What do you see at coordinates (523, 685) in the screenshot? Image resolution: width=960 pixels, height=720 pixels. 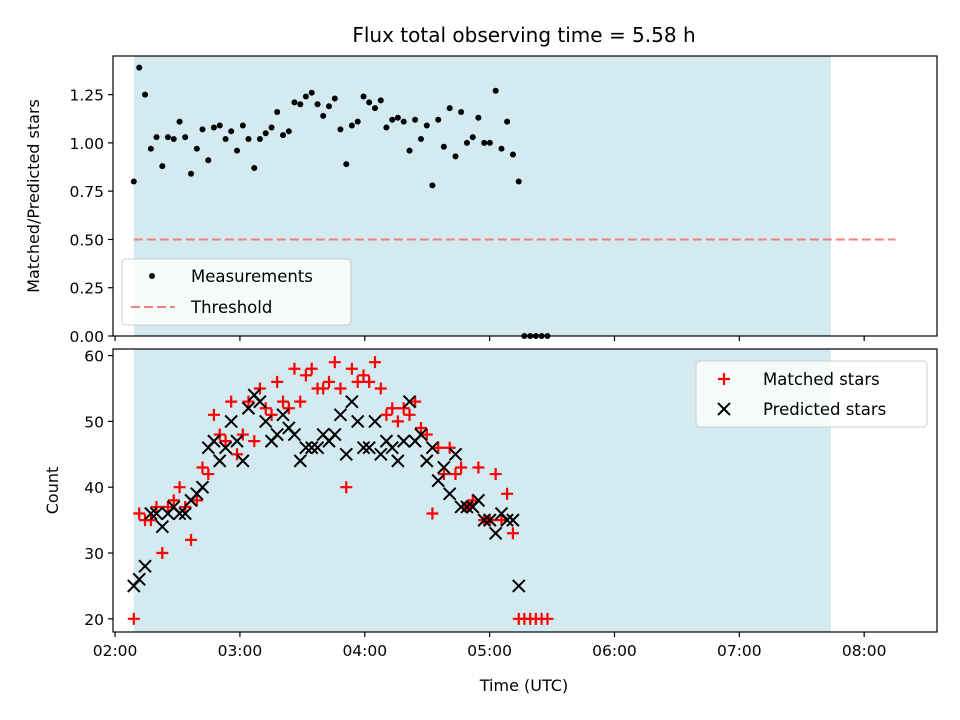 I see `x-axis-label: Time (UTC)` at bounding box center [523, 685].